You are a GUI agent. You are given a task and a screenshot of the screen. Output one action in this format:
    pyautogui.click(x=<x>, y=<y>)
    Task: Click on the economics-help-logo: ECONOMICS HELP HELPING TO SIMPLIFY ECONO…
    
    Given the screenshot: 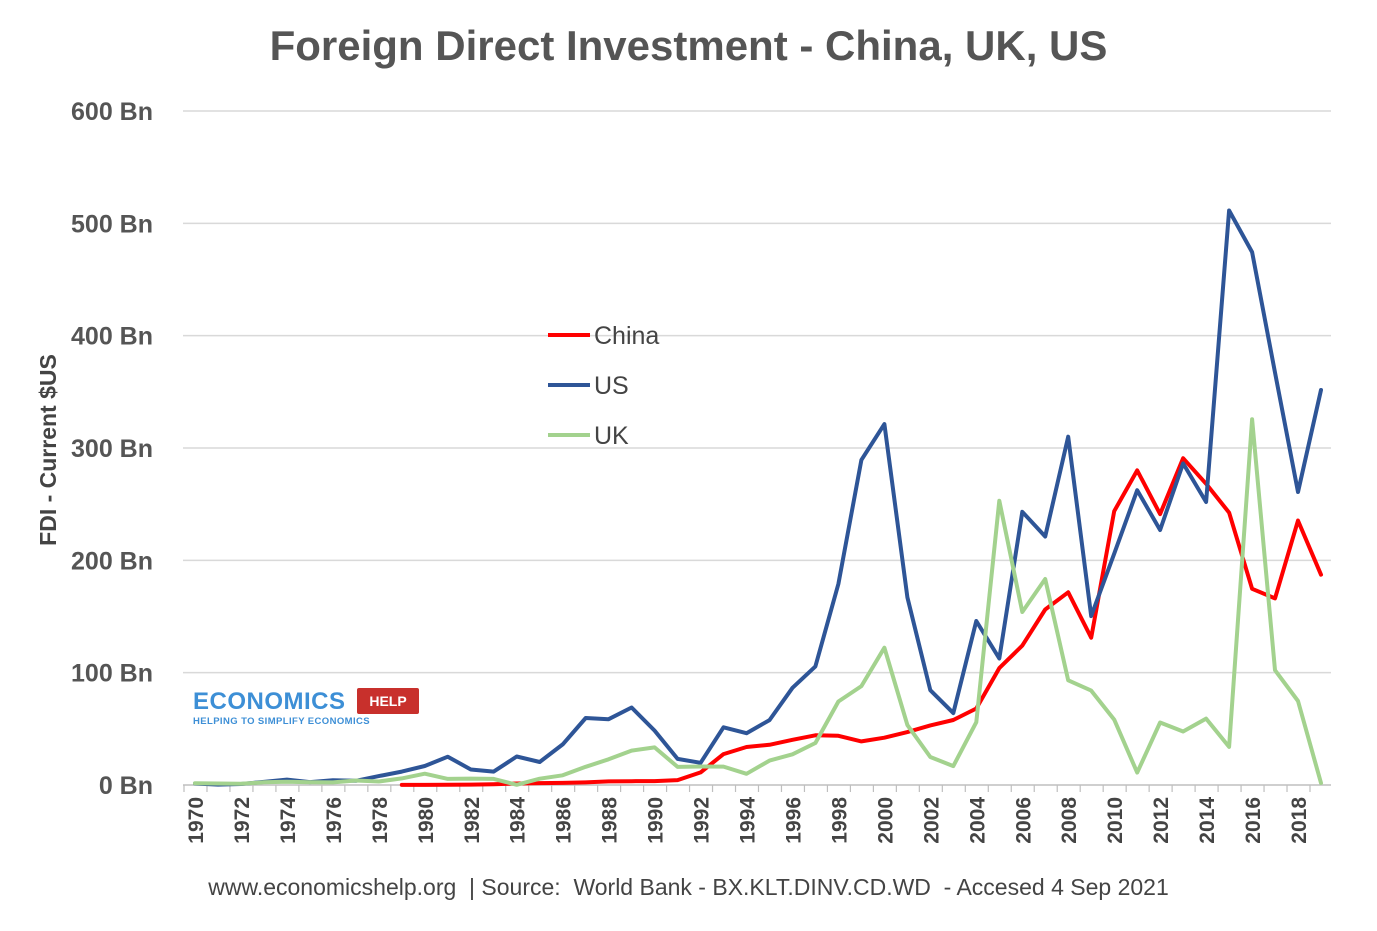 What is the action you would take?
    pyautogui.click(x=303, y=708)
    